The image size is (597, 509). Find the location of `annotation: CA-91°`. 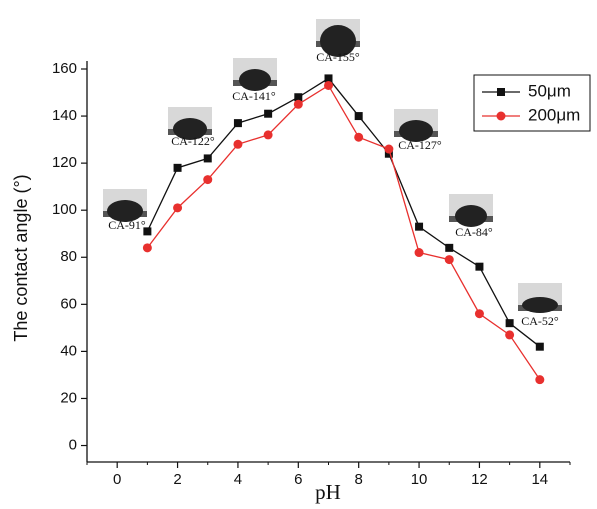

annotation: CA-91° is located at coordinates (127, 225).